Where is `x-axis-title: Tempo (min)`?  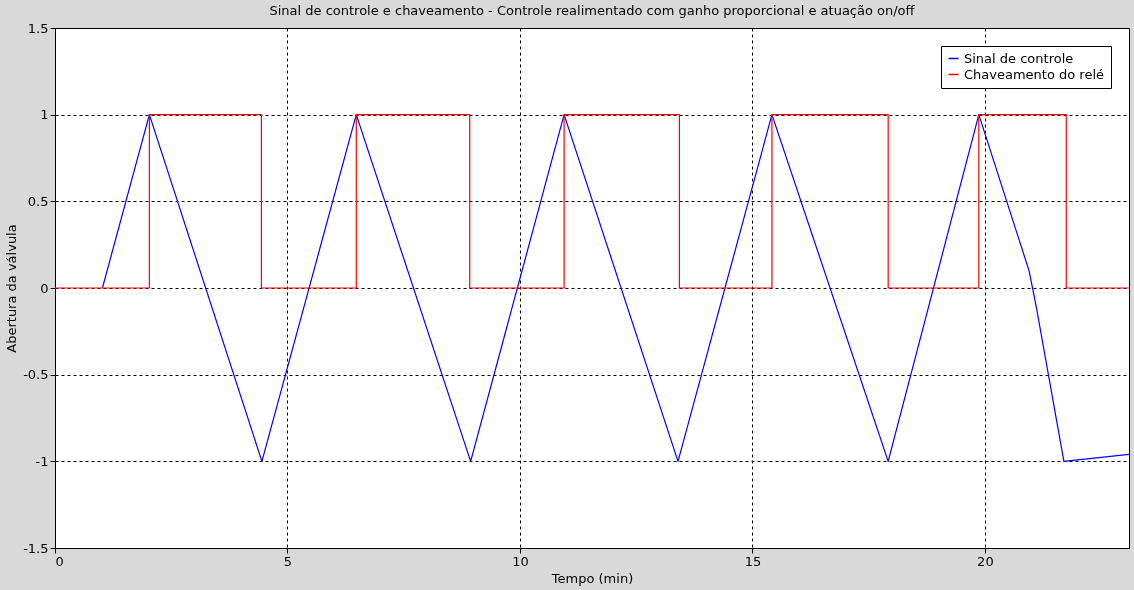
x-axis-title: Tempo (min) is located at coordinates (592, 578).